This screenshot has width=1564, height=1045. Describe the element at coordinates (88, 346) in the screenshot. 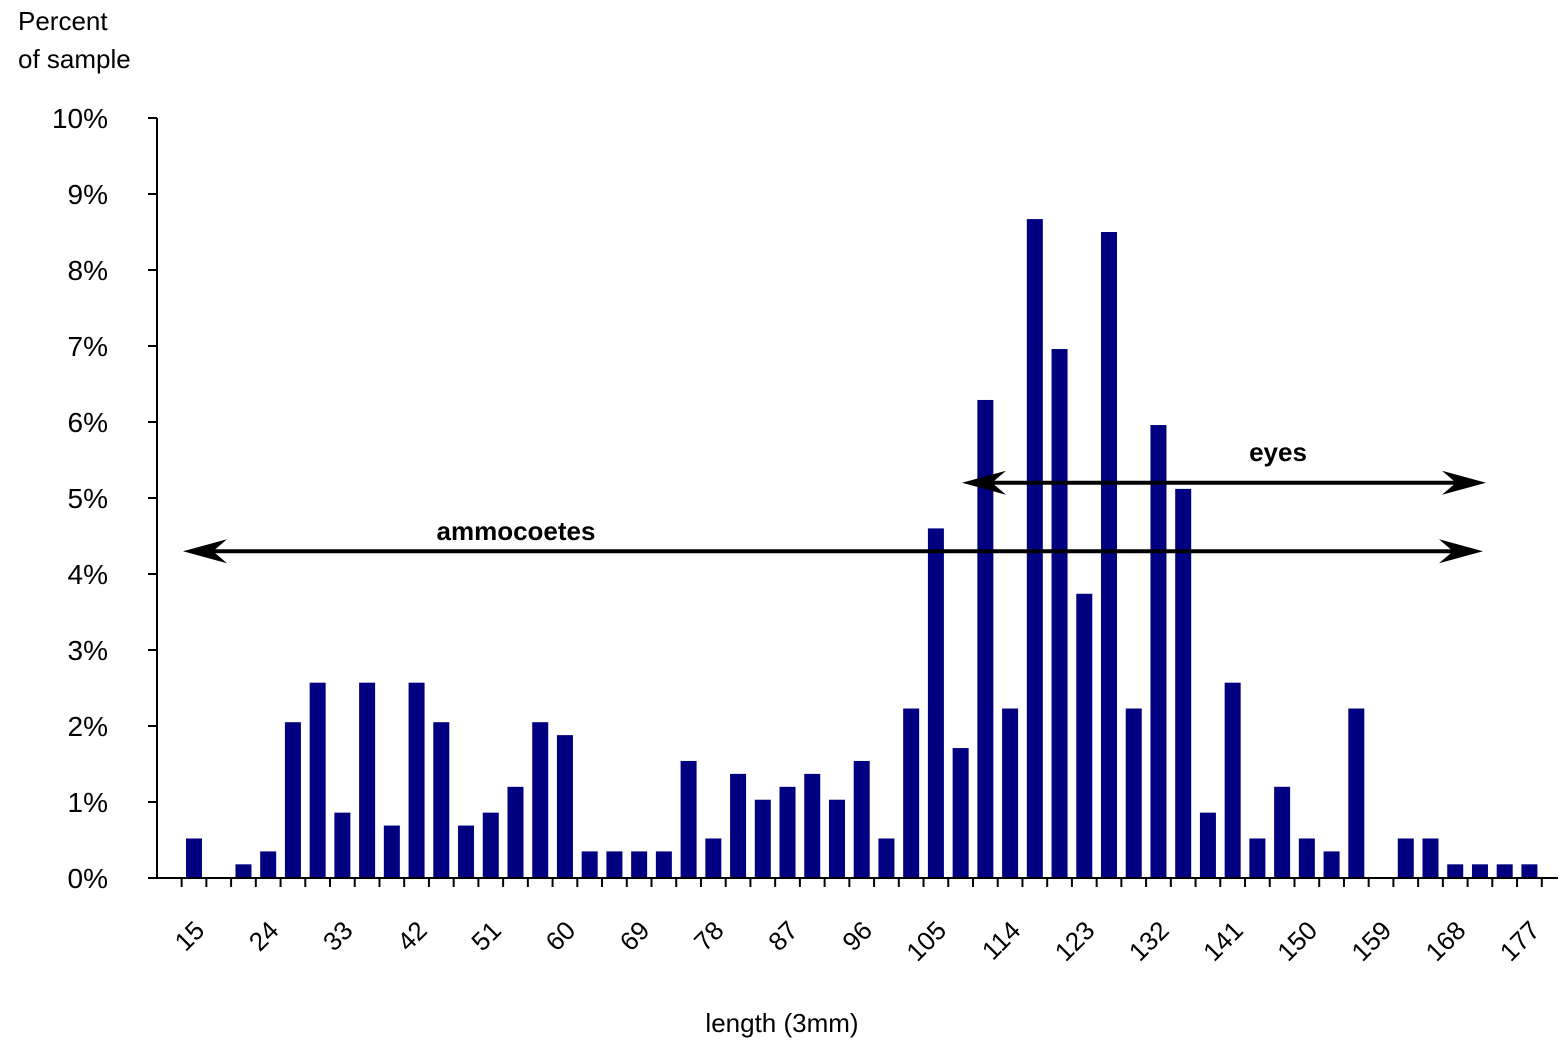

I see `y-tick-label: 7%` at that location.